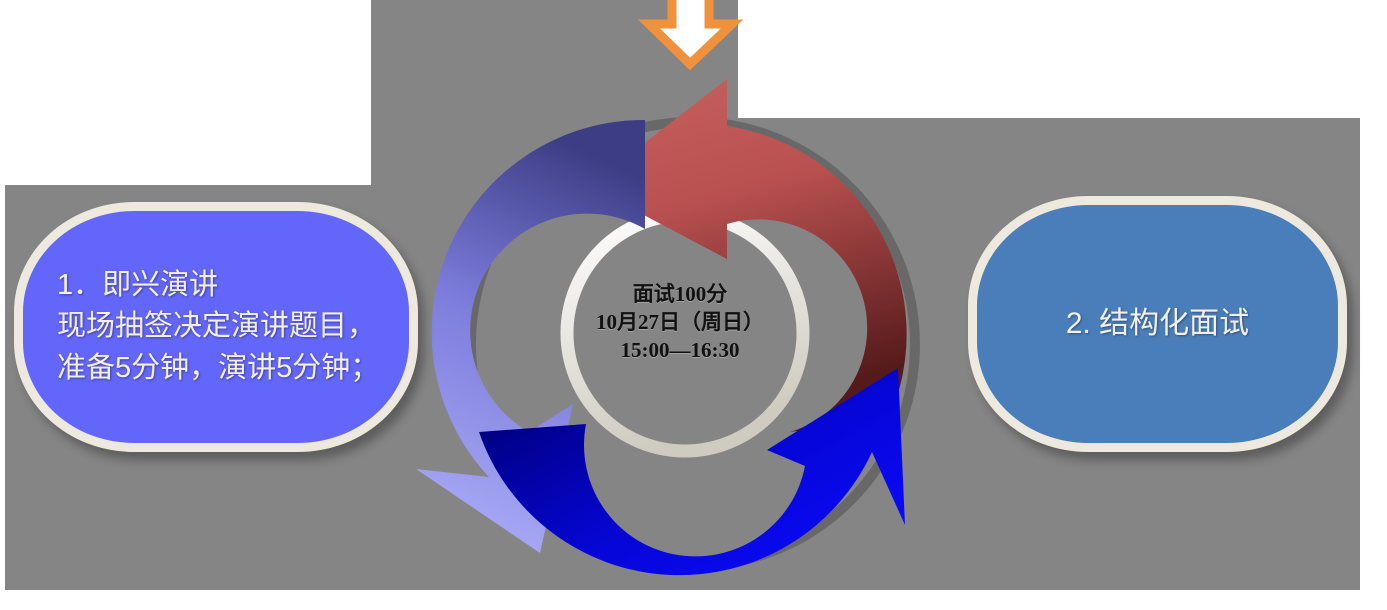 The width and height of the screenshot is (1387, 610). Describe the element at coordinates (748, 255) in the screenshot. I see `curved-arrow-red-icon` at that location.